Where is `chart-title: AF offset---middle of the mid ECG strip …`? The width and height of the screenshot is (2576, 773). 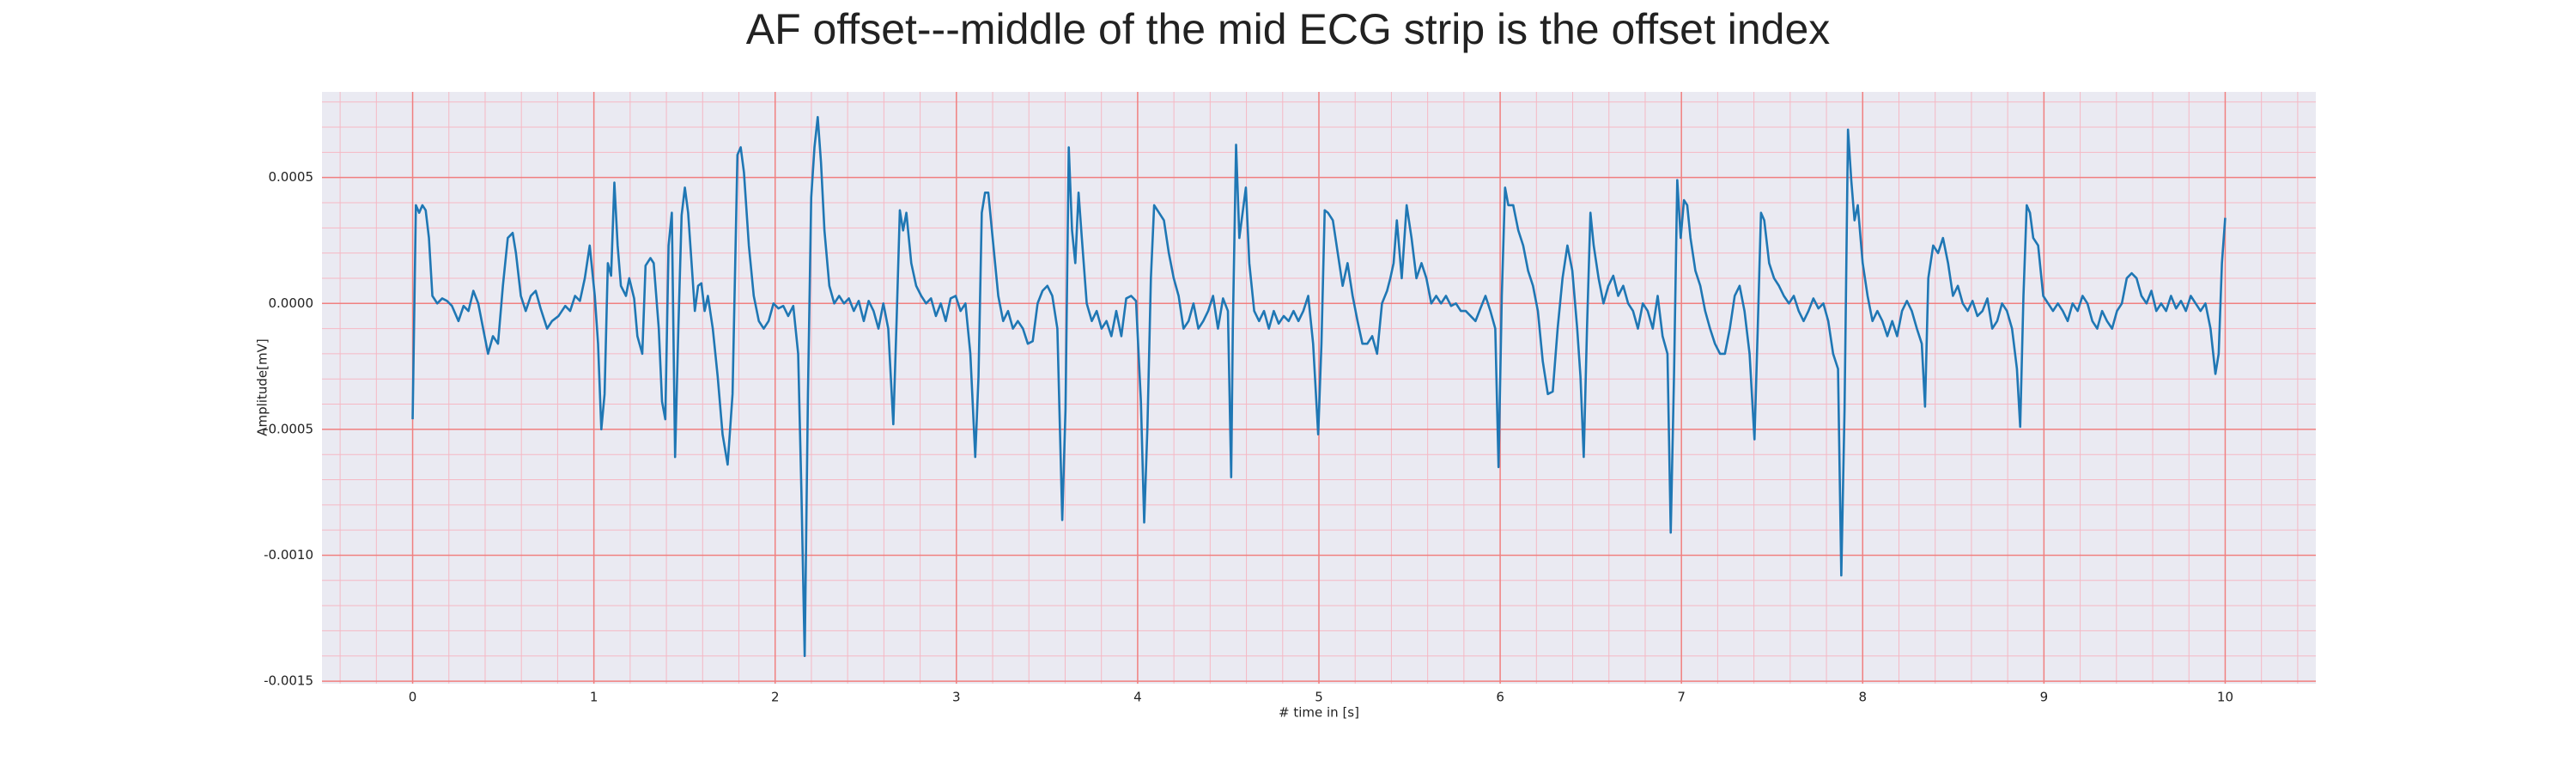 chart-title: AF offset---middle of the mid ECG strip … is located at coordinates (1288, 29).